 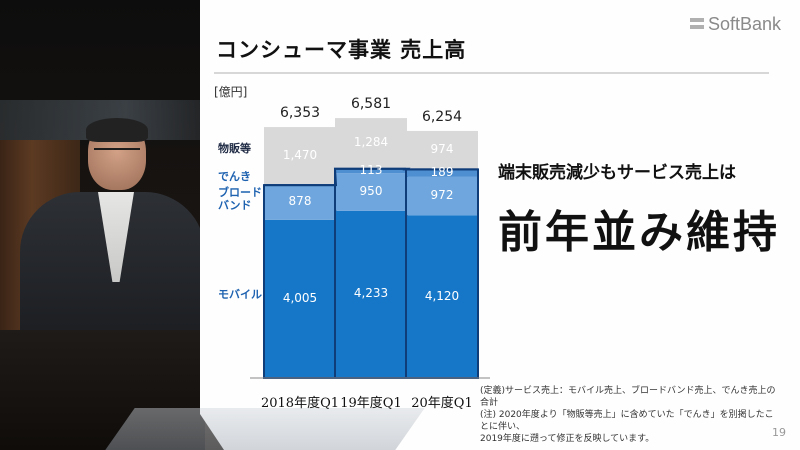 I want to click on bar-value-label-broadband: 950, so click(x=371, y=191).